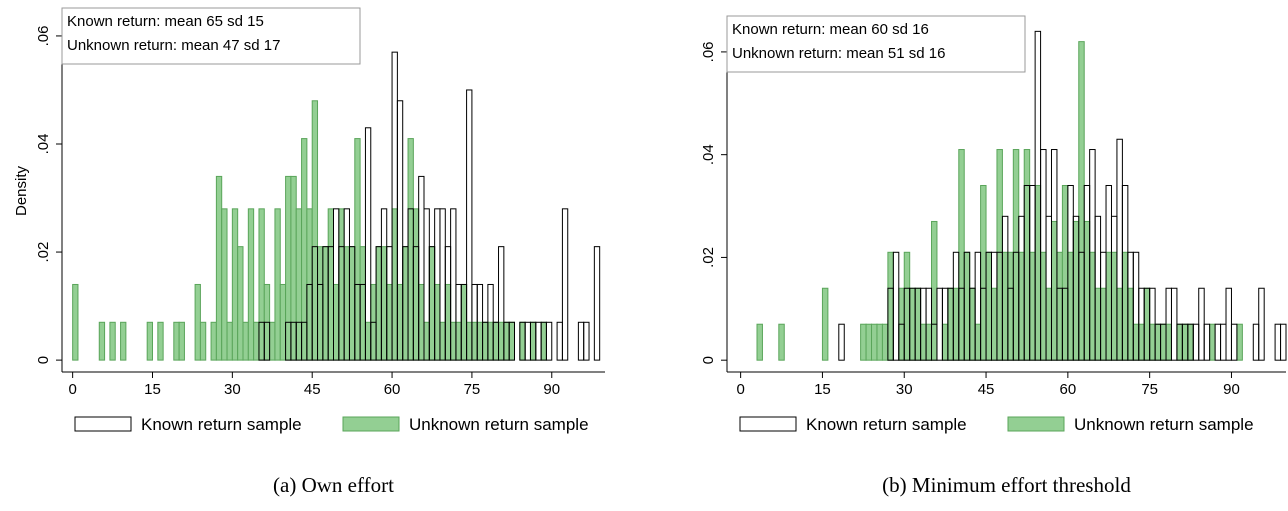 The image size is (1288, 511). I want to click on x-tick-label: 75, so click(472, 389).